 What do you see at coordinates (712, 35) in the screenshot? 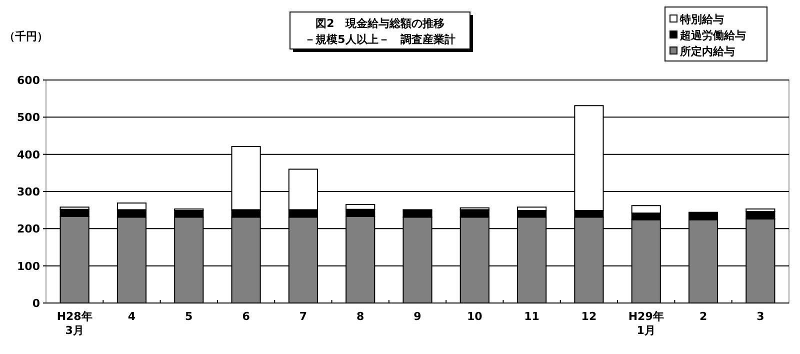
I see `legend-label: 超過労働給与` at bounding box center [712, 35].